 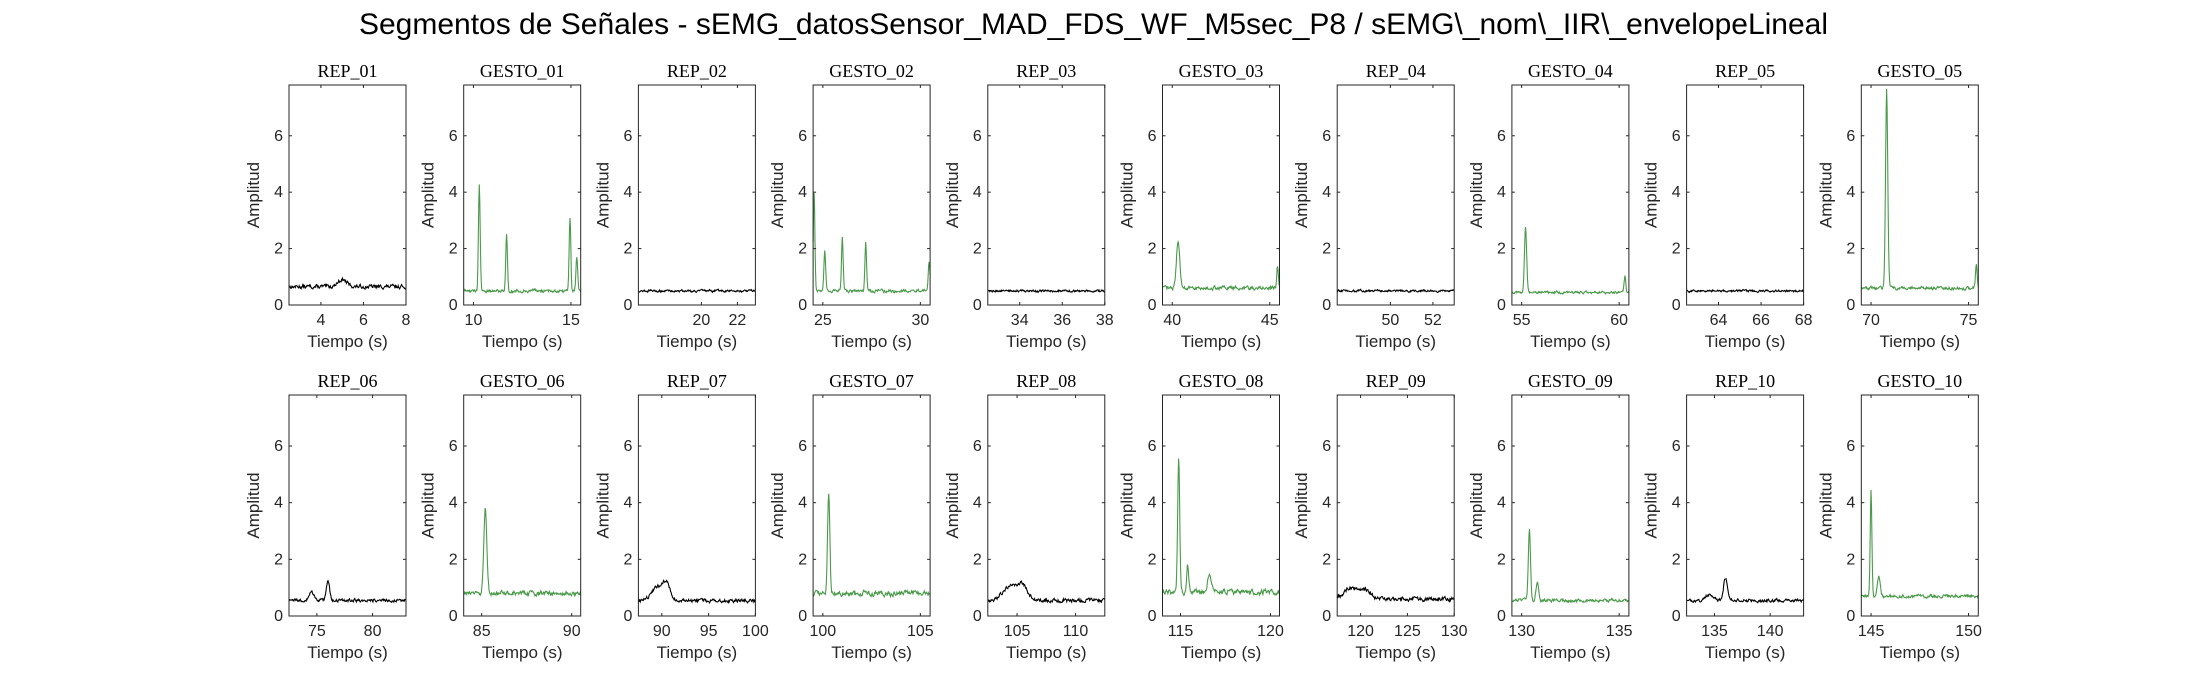 What do you see at coordinates (1548, 206) in the screenshot?
I see `subplot-gesto-04: 55 60 0 2 4 6 GESTO_04 Tiempo (s) Amplitud` at bounding box center [1548, 206].